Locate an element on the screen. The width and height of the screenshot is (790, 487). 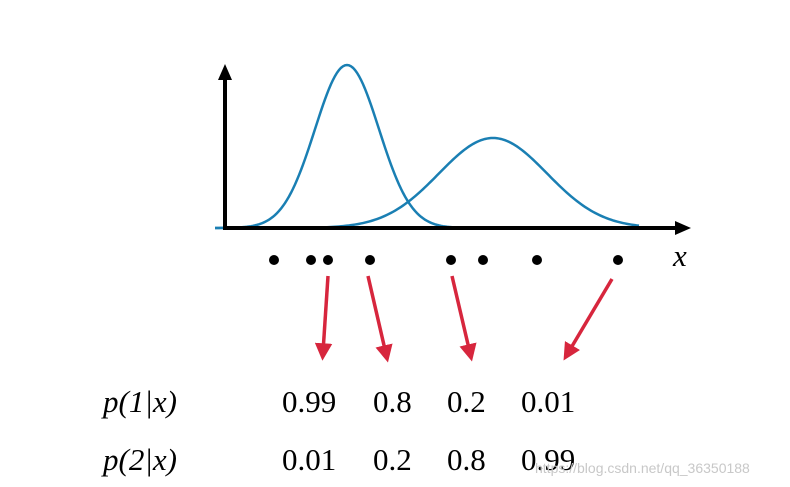
arrows is located at coordinates (464, 319).